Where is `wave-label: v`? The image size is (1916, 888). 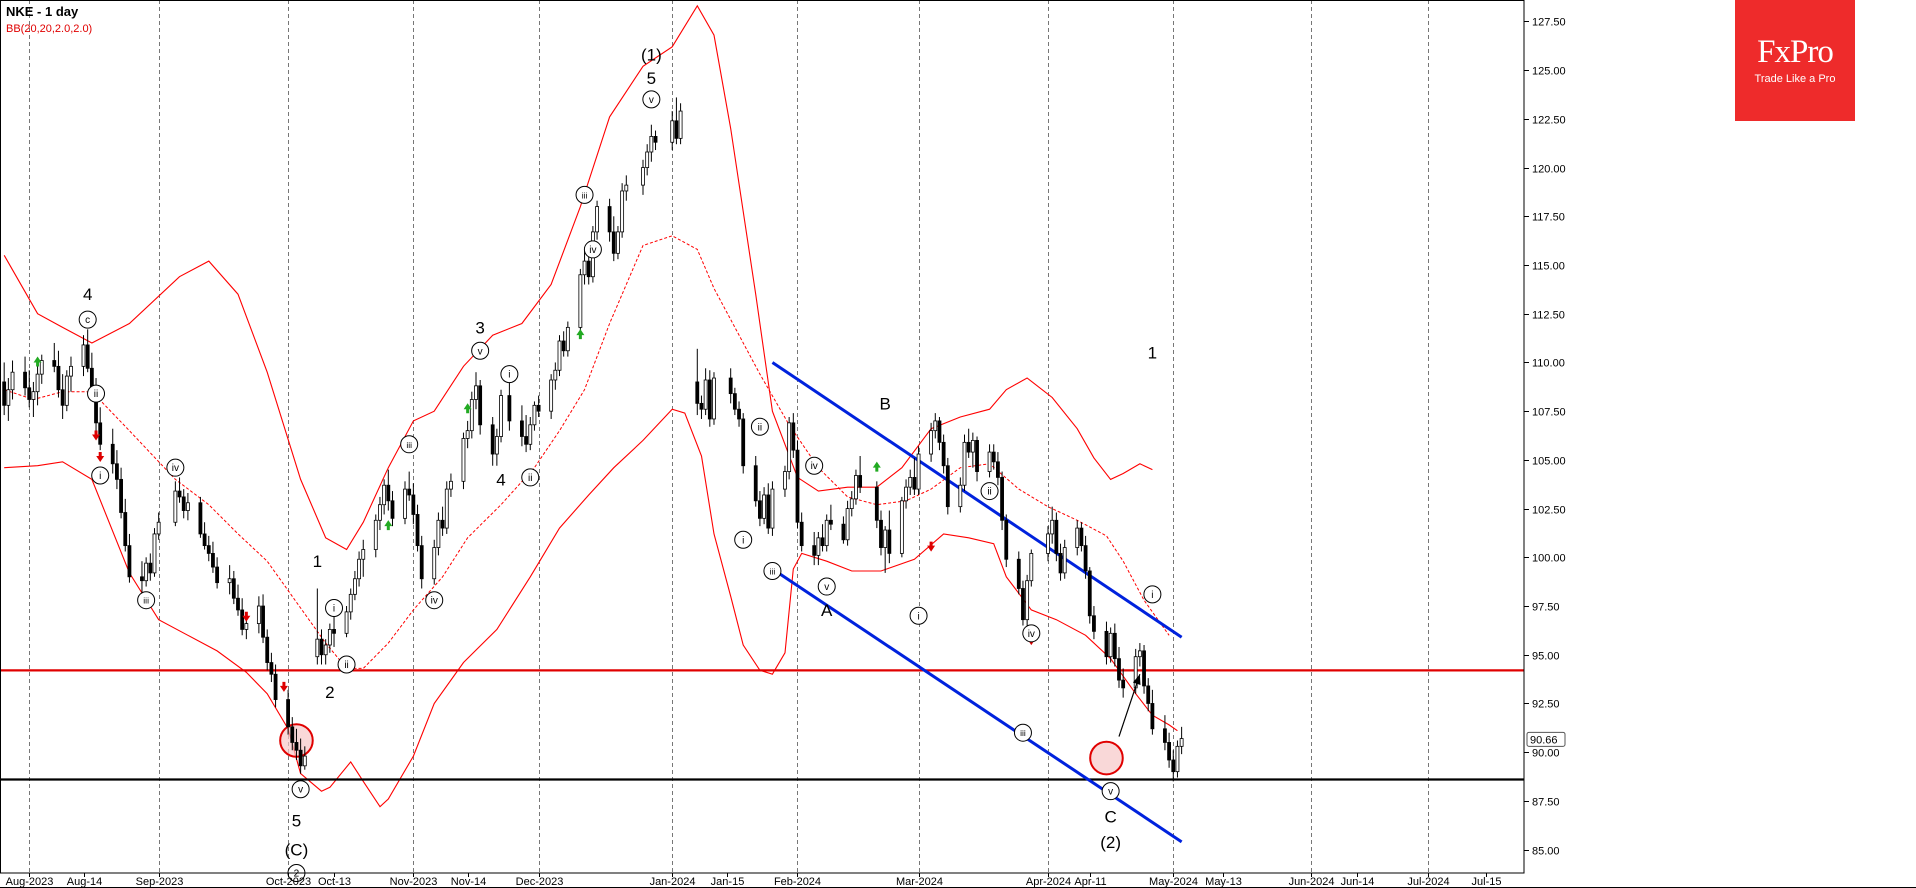
wave-label: v is located at coordinates (300, 790).